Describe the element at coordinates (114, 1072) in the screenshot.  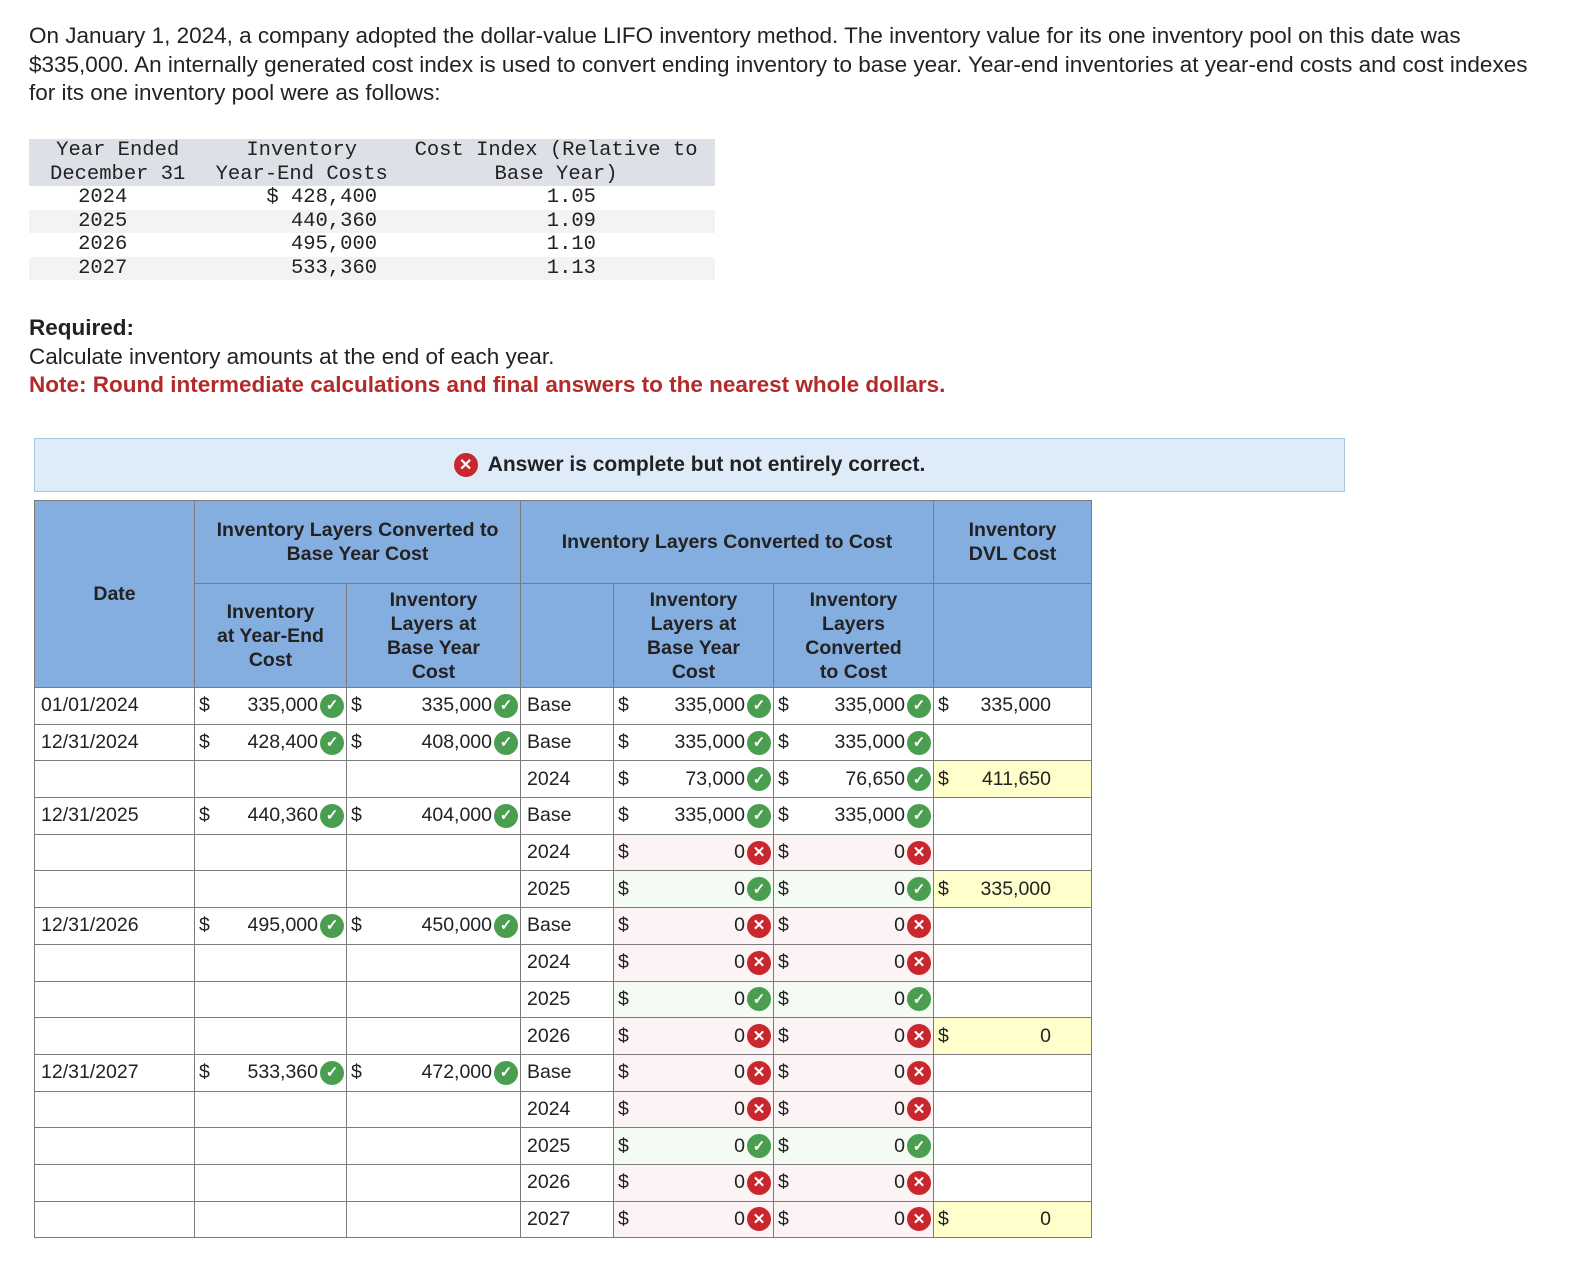
I see `row-date: 12/31/2027` at that location.